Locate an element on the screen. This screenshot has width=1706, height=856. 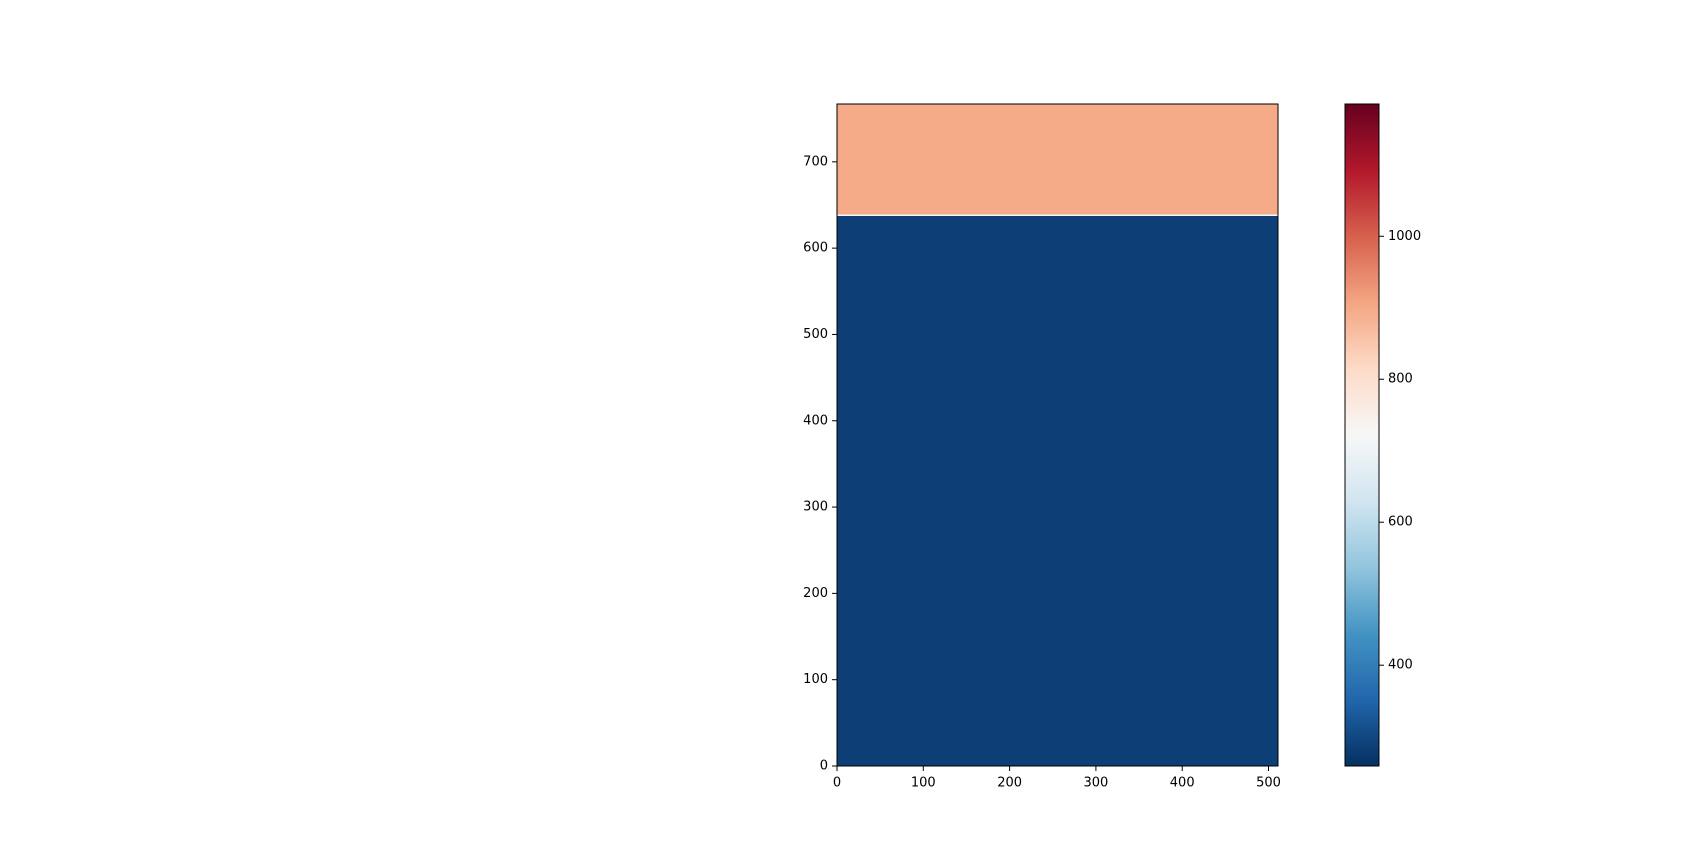
x-tick-label: 500 is located at coordinates (1268, 783).